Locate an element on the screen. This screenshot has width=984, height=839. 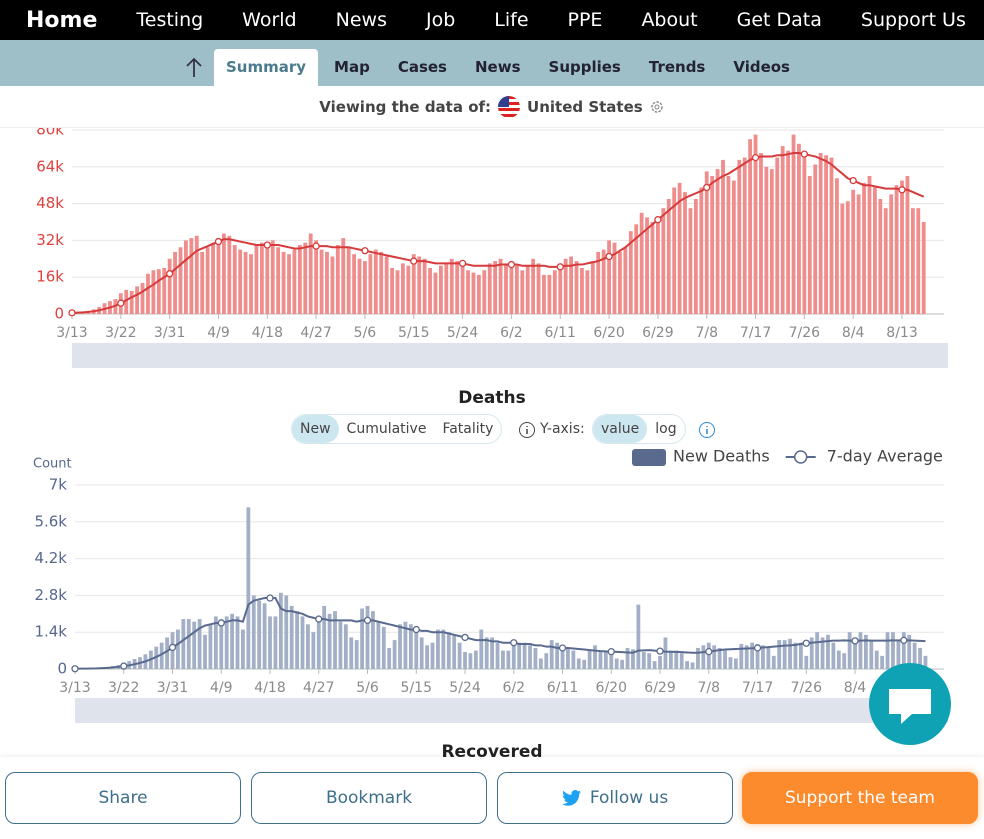
mode-pill: Fatality is located at coordinates (468, 429).